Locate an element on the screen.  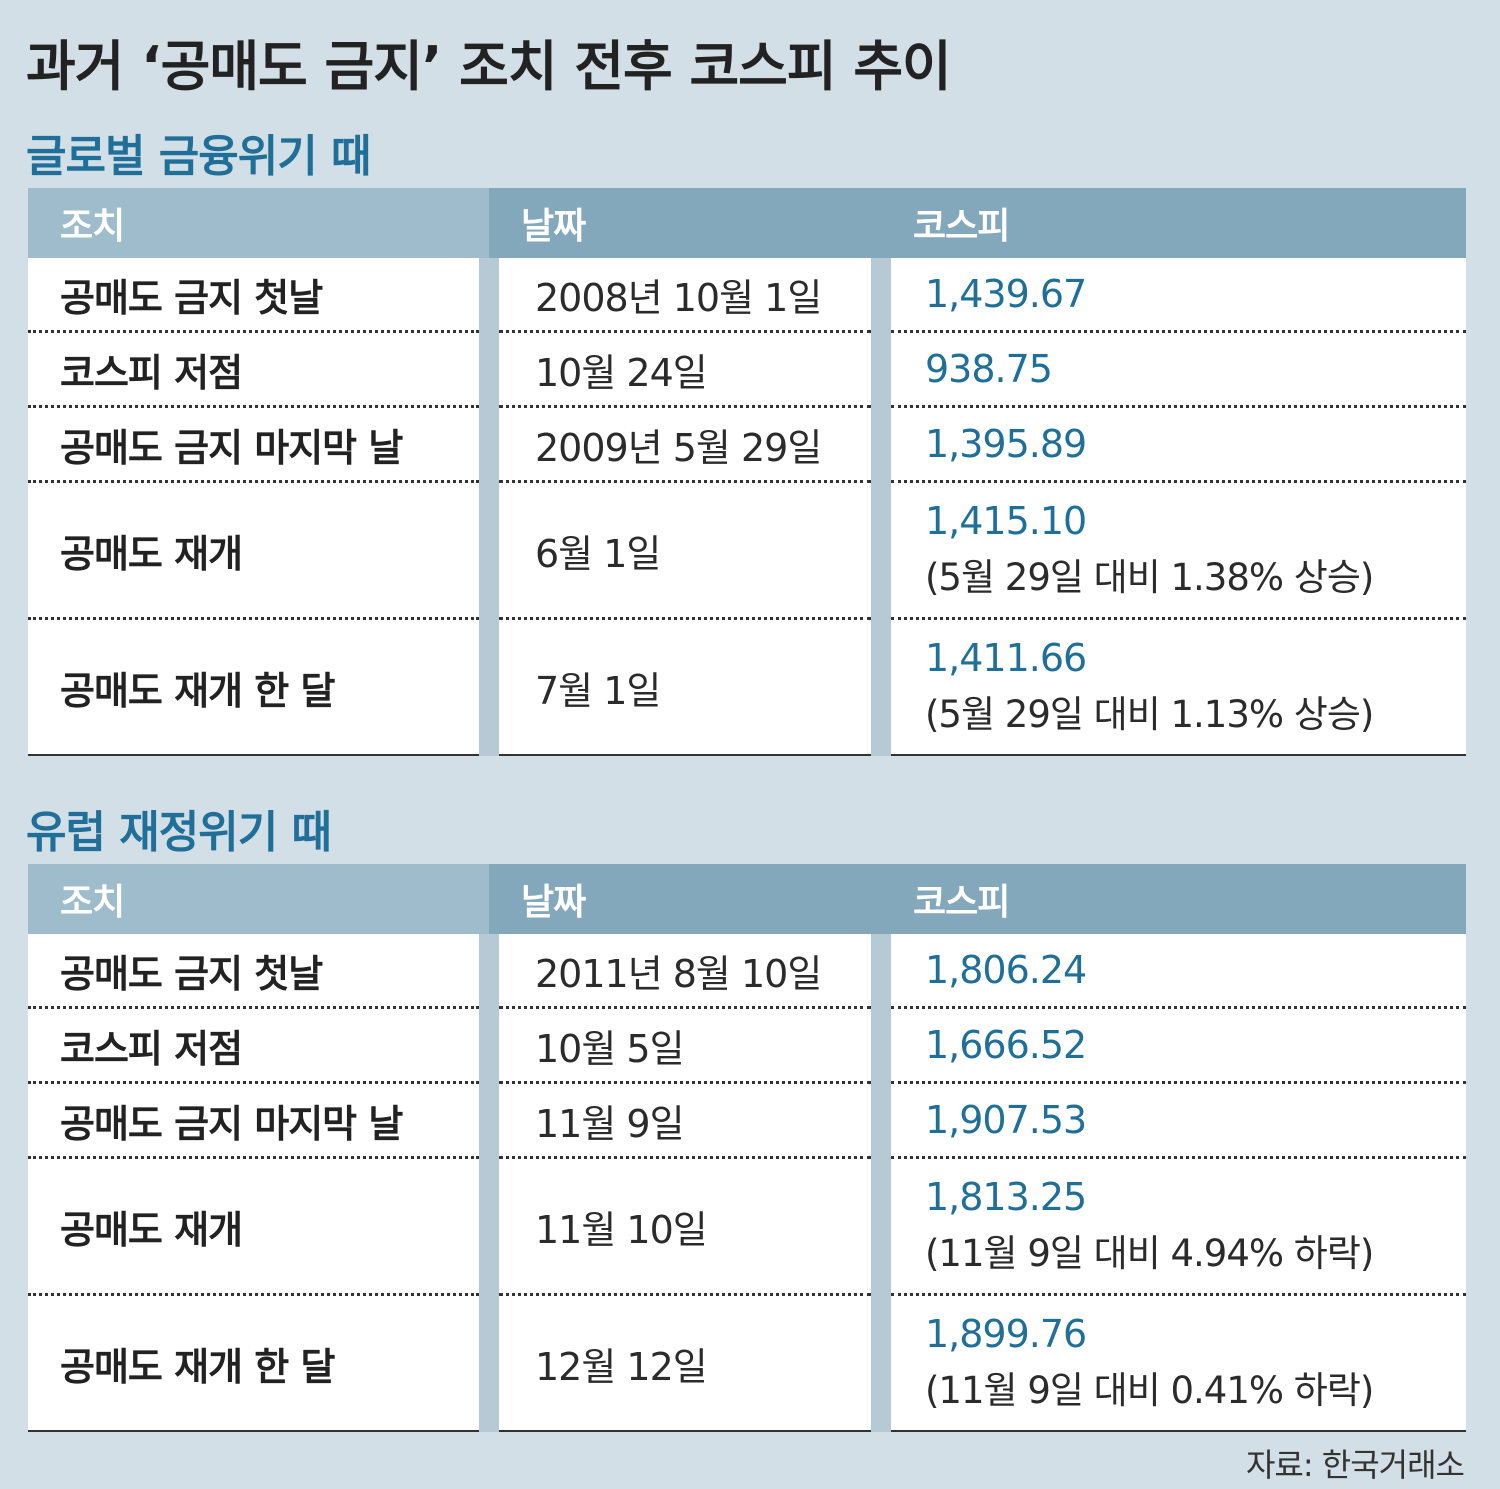
date-cell: 11월 9일 is located at coordinates (680, 1120).